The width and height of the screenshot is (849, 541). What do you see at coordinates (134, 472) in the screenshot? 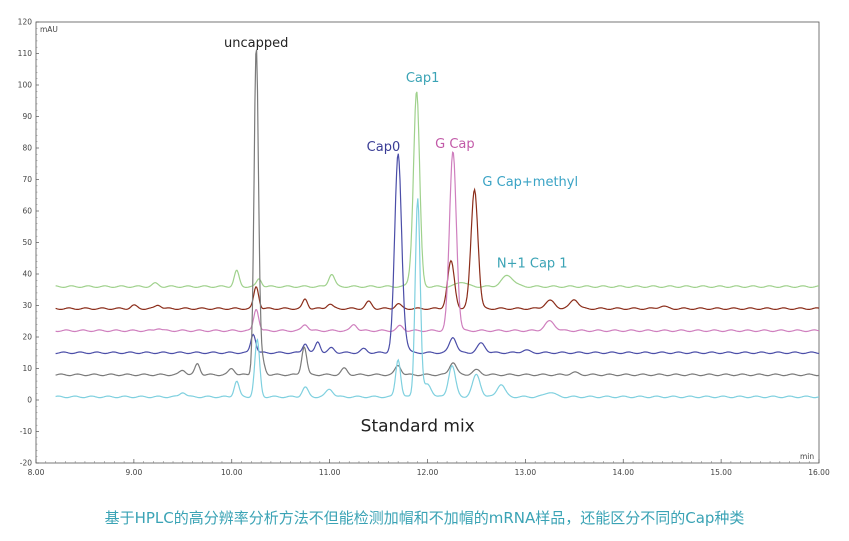
I see `x-tick-label: 9.00` at bounding box center [134, 472].